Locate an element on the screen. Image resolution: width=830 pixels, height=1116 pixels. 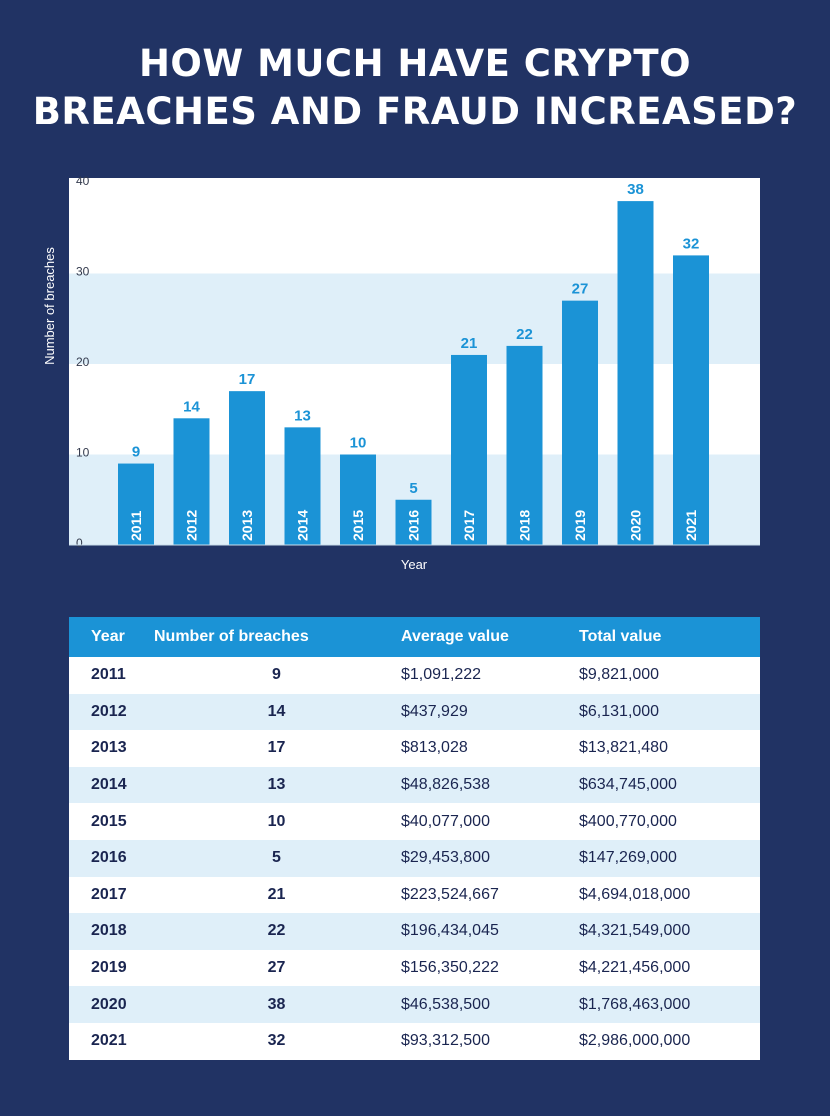
y-tick-label: 30 is located at coordinates (83, 272).